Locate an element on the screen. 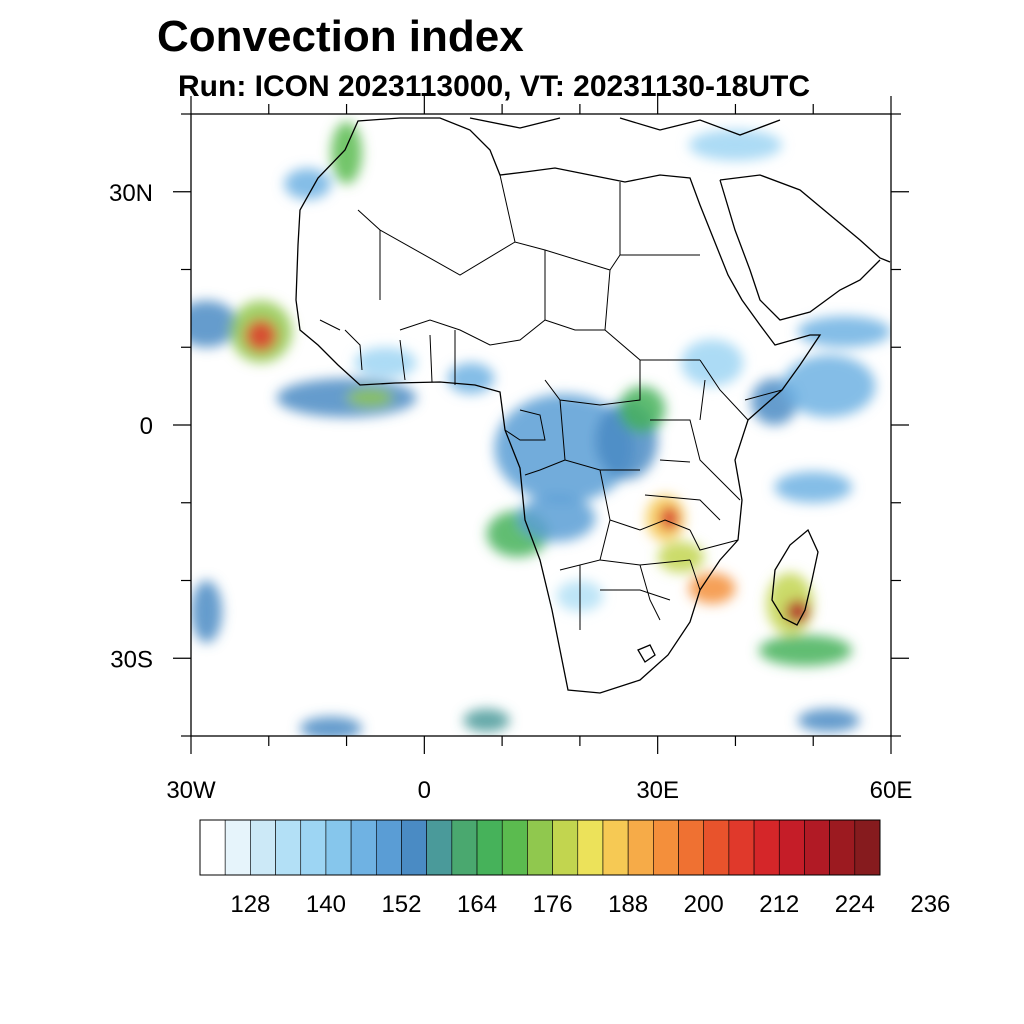  x-tick-label: 60E is located at coordinates (891, 790).